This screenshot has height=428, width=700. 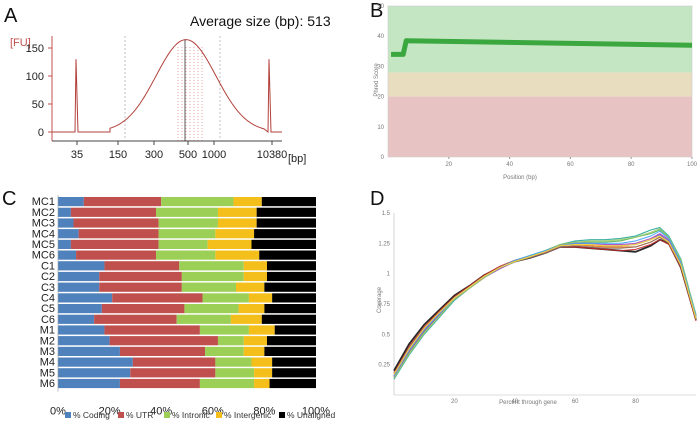 I want to click on panel-c-category-label: M4, so click(x=47, y=363).